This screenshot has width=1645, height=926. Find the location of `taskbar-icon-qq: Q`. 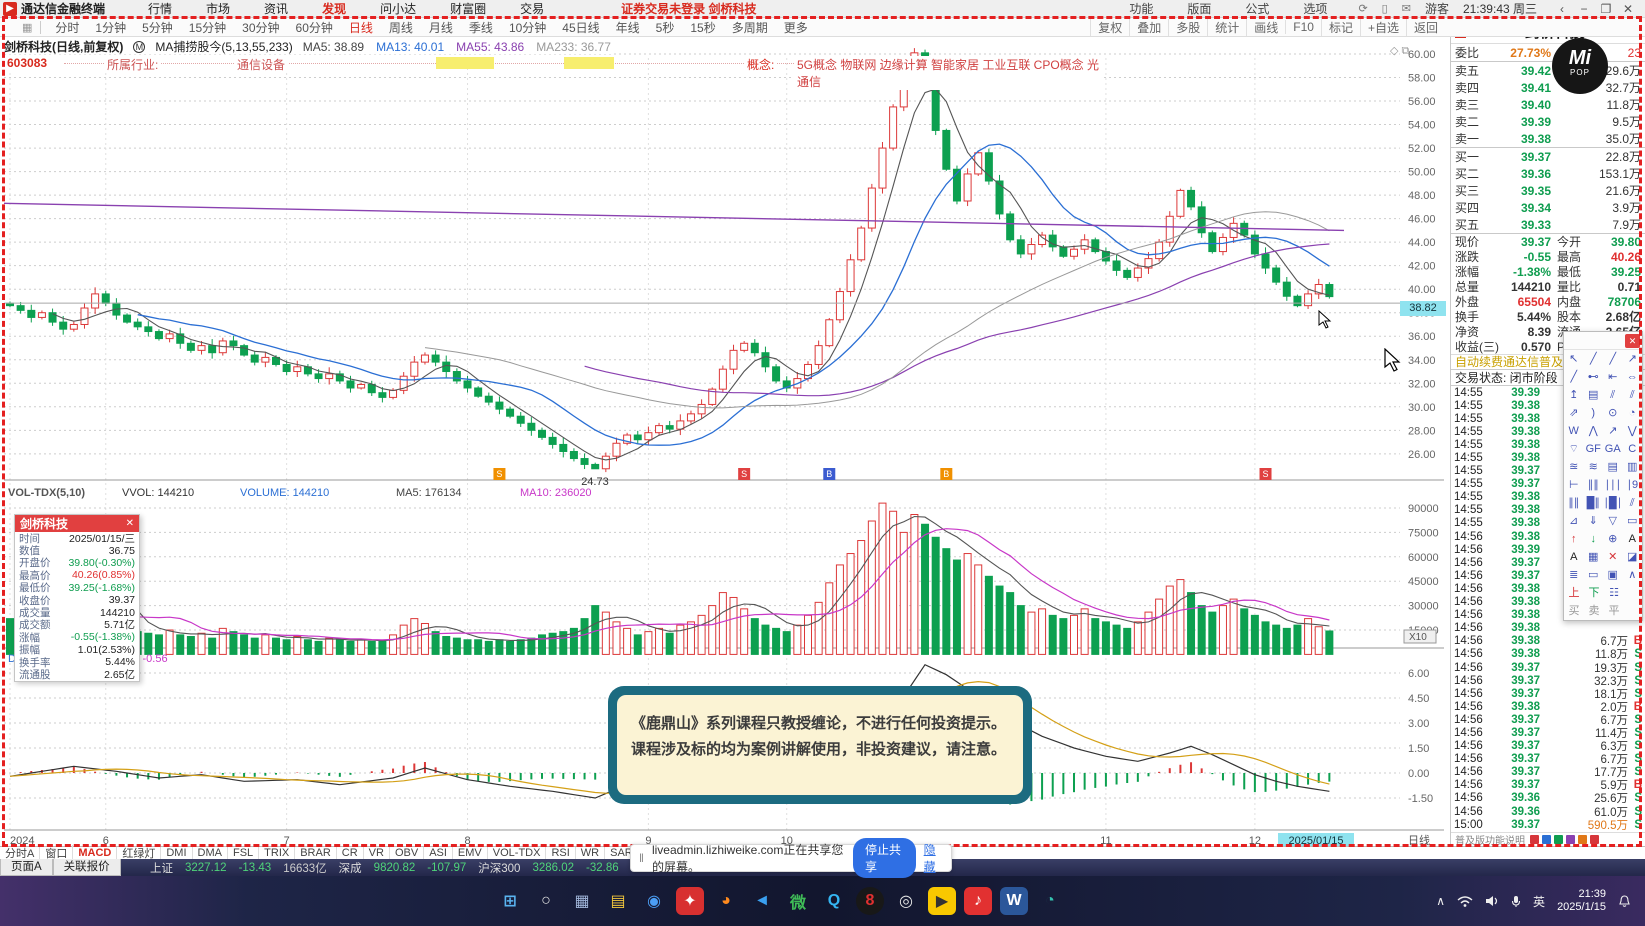

taskbar-icon-qq: Q is located at coordinates (834, 900).